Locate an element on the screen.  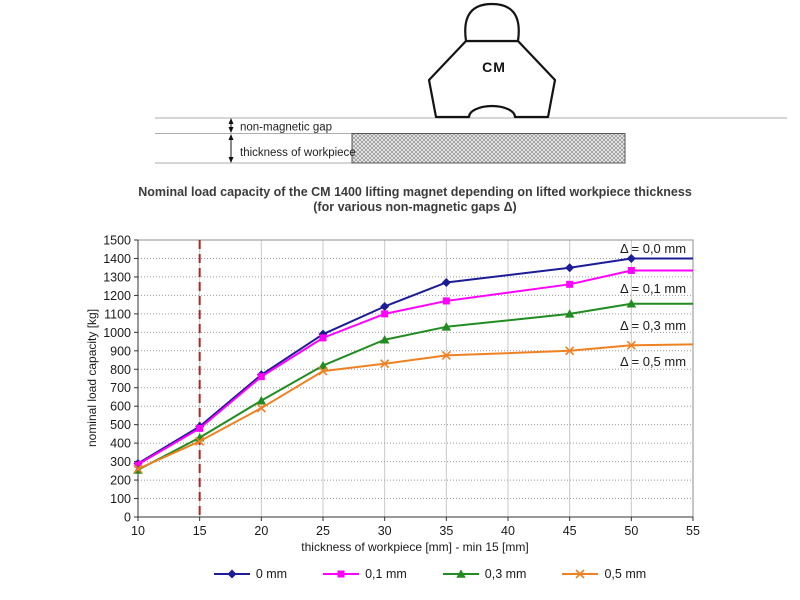
legend-marker-square is located at coordinates (341, 574).